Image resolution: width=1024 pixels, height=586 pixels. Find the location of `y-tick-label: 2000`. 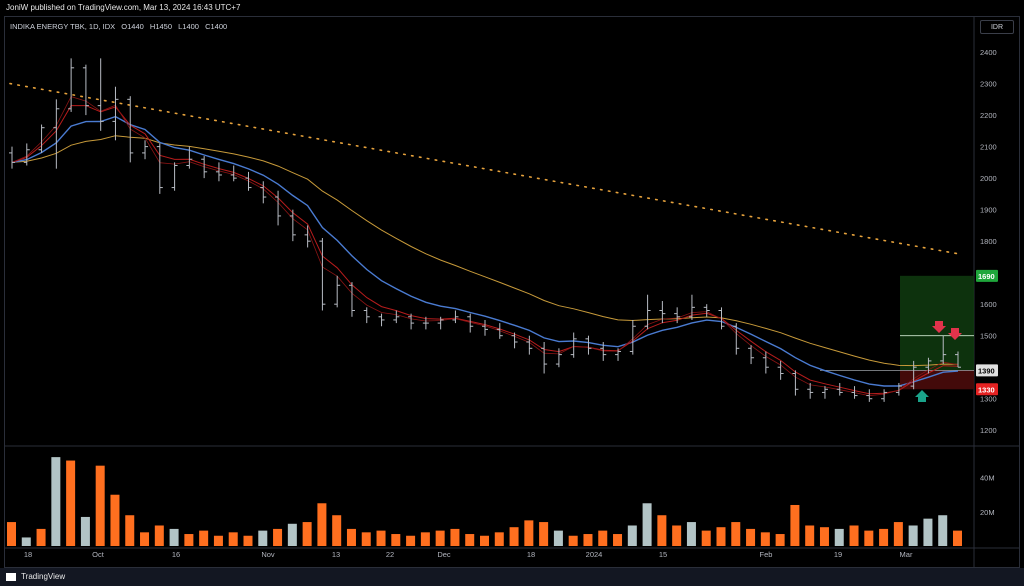

y-tick-label: 2000 is located at coordinates (988, 178).